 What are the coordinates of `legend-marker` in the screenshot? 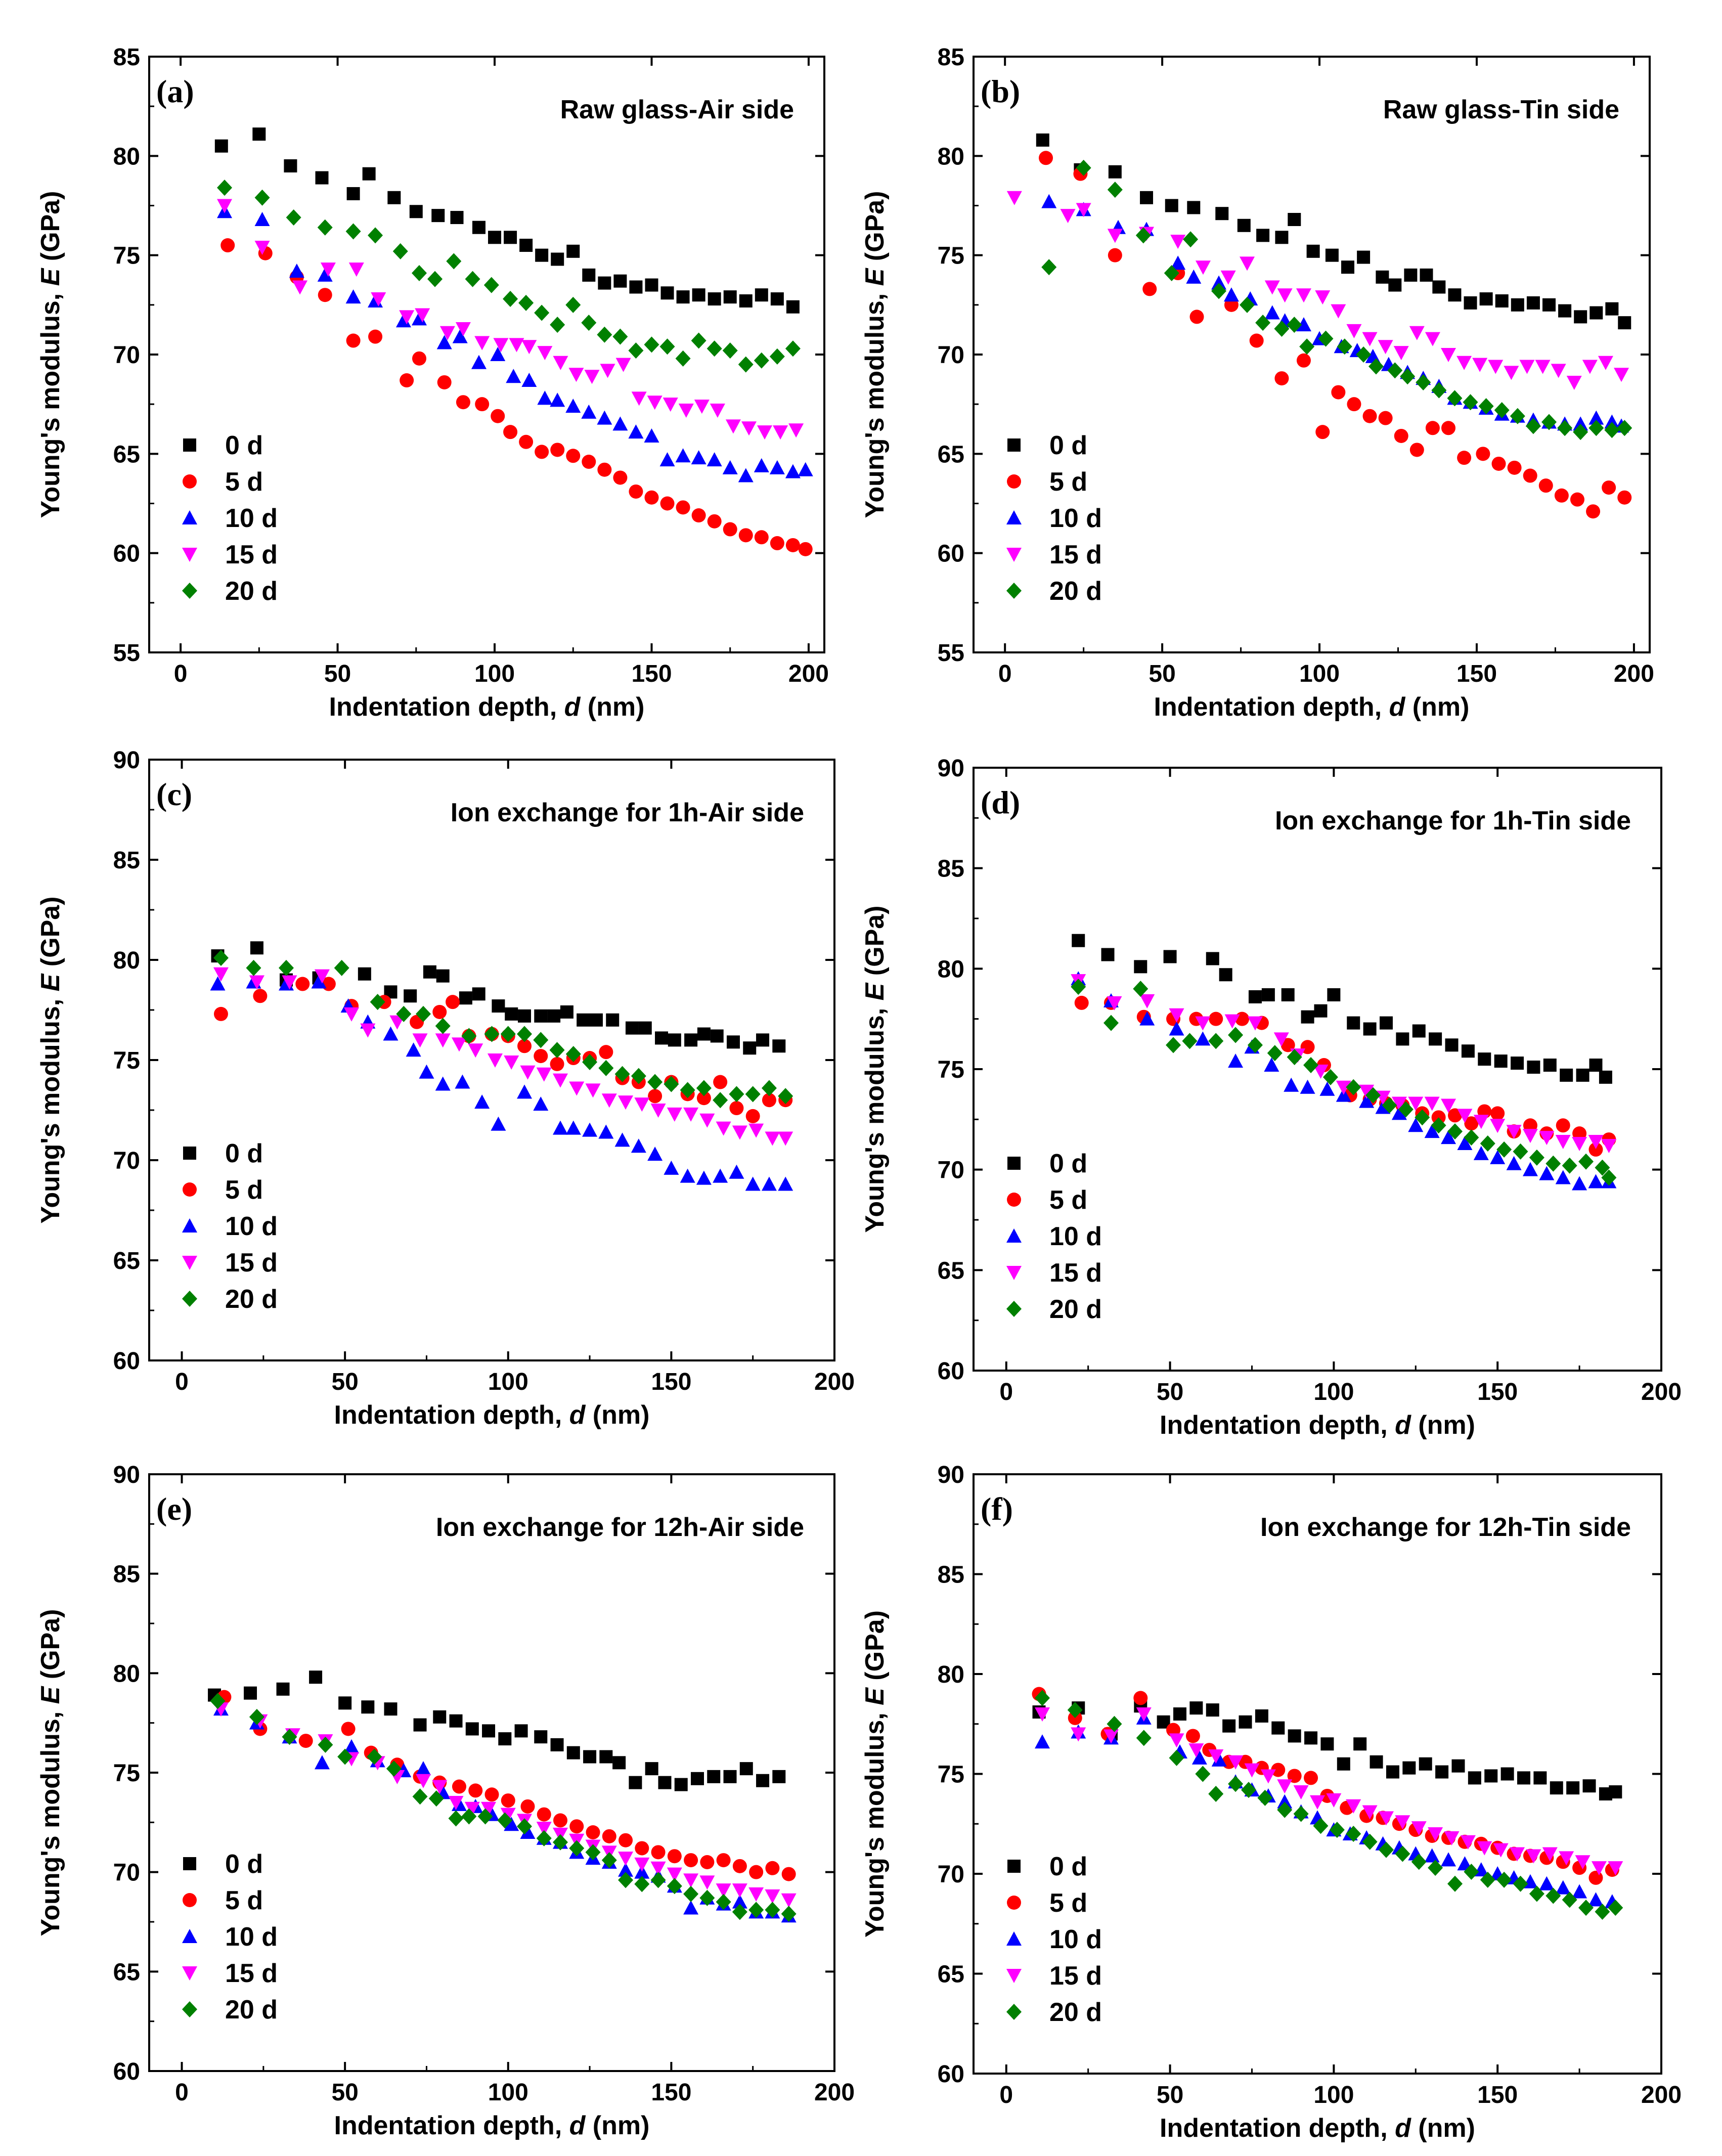 It's located at (189, 1263).